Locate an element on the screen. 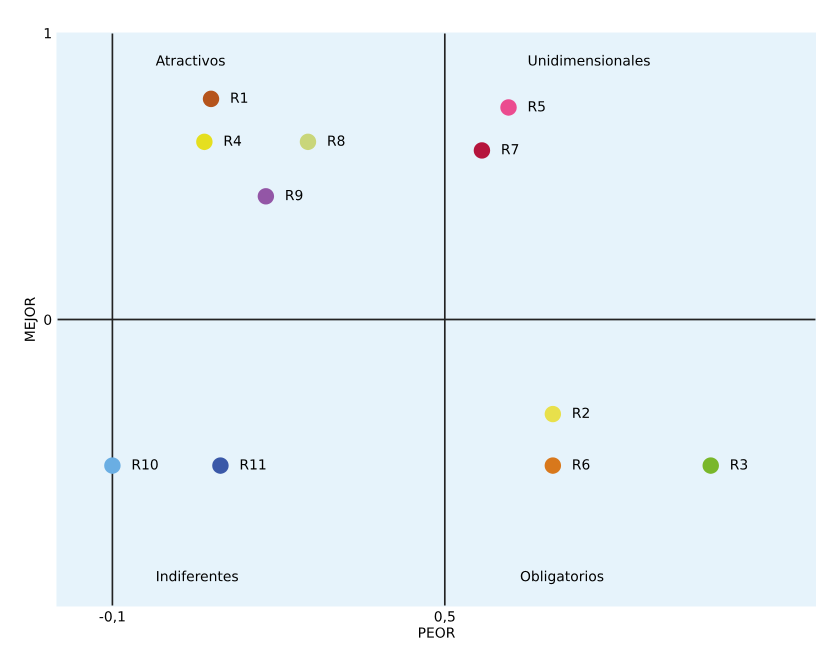  y-tick-label: 0 is located at coordinates (48, 319).